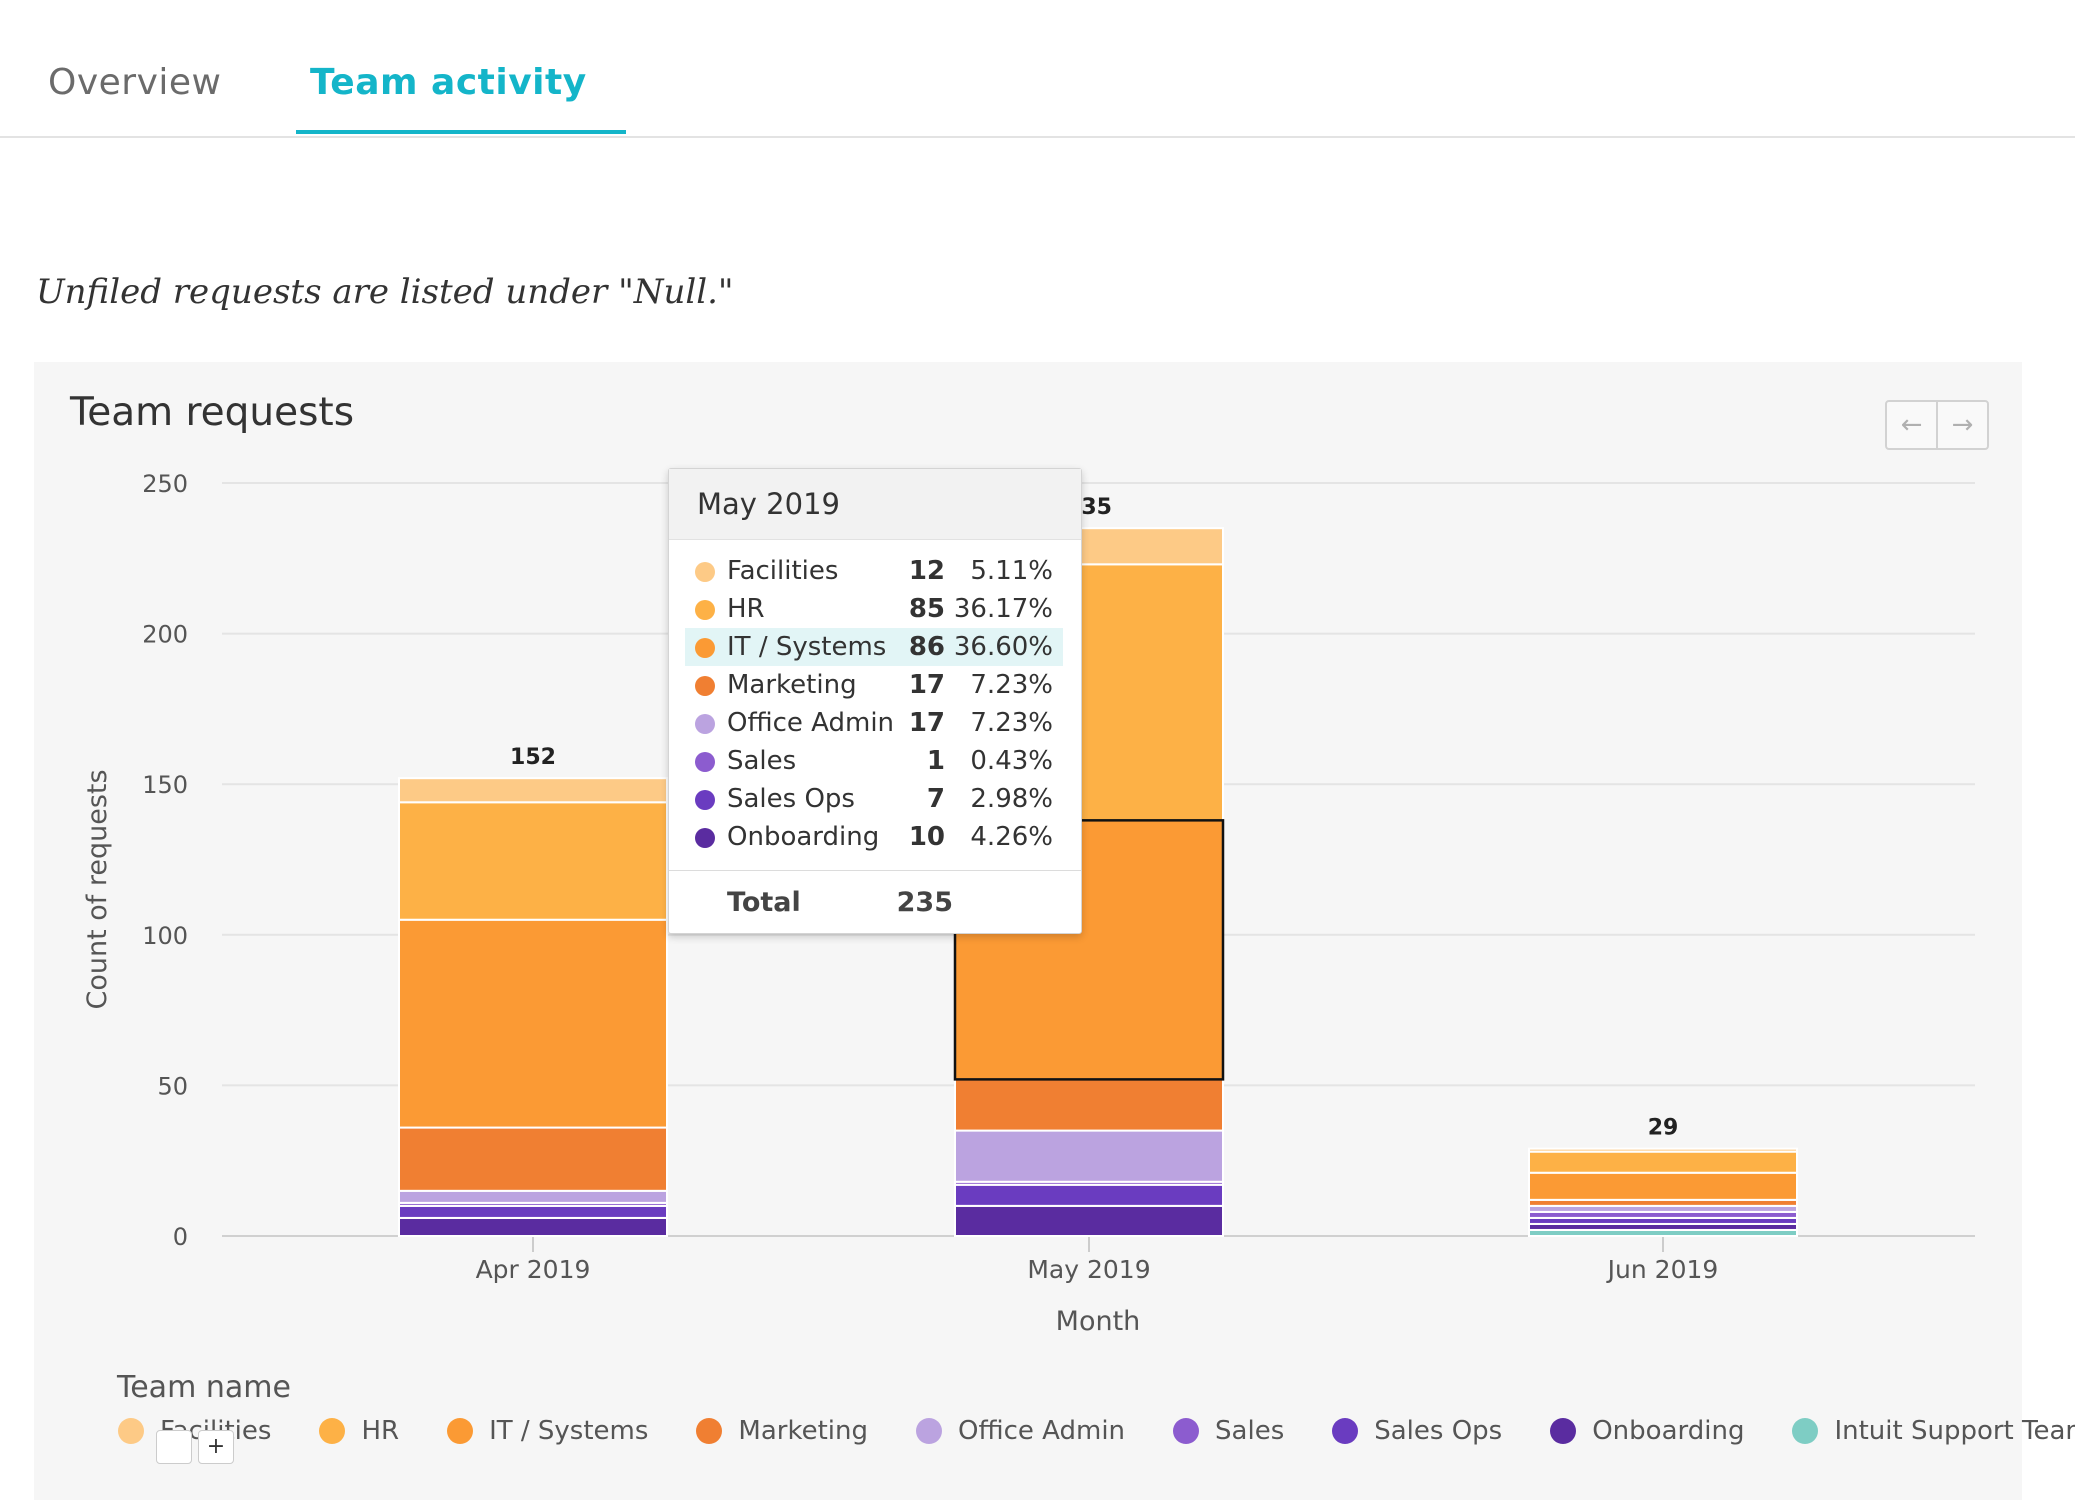 The height and width of the screenshot is (1500, 2075). Describe the element at coordinates (1011, 571) in the screenshot. I see `tooltip-row-pct: 5.11%` at that location.